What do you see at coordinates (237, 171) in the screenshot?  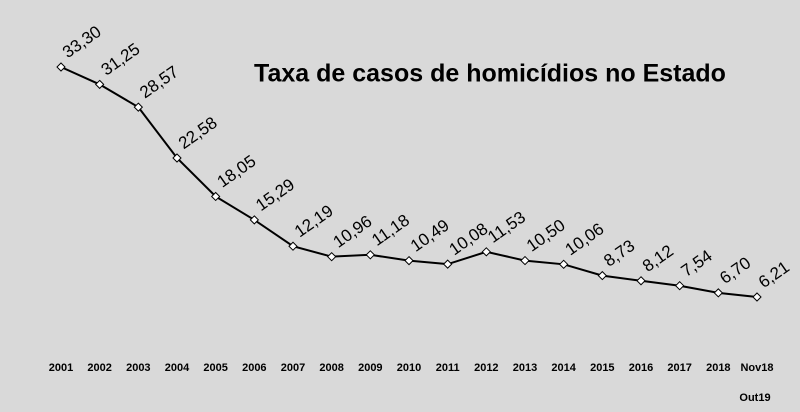 I see `value-label: 18,05` at bounding box center [237, 171].